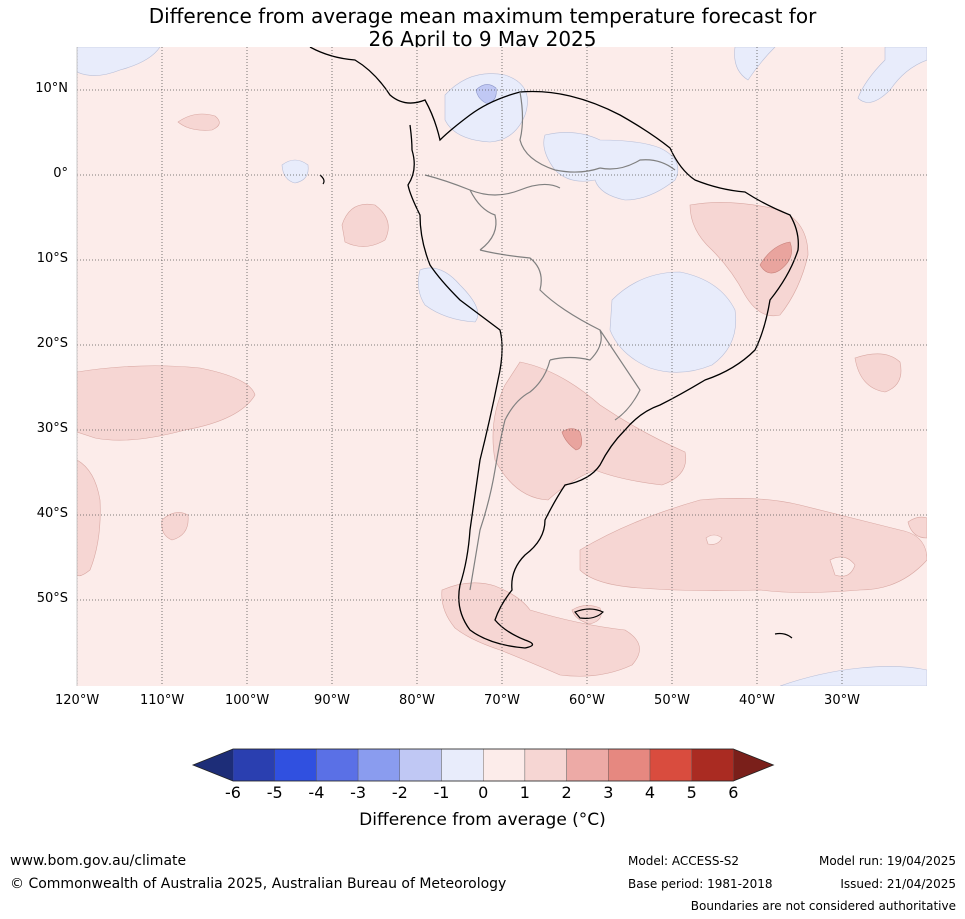  I want to click on latitude-label: 20°S, so click(52, 343).